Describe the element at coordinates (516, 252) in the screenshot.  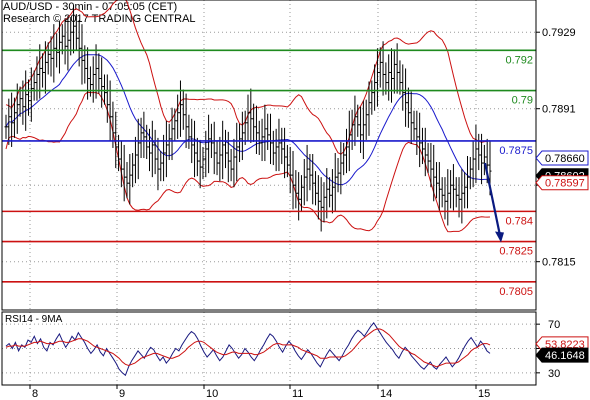
I see `level-label: 0.7825` at that location.